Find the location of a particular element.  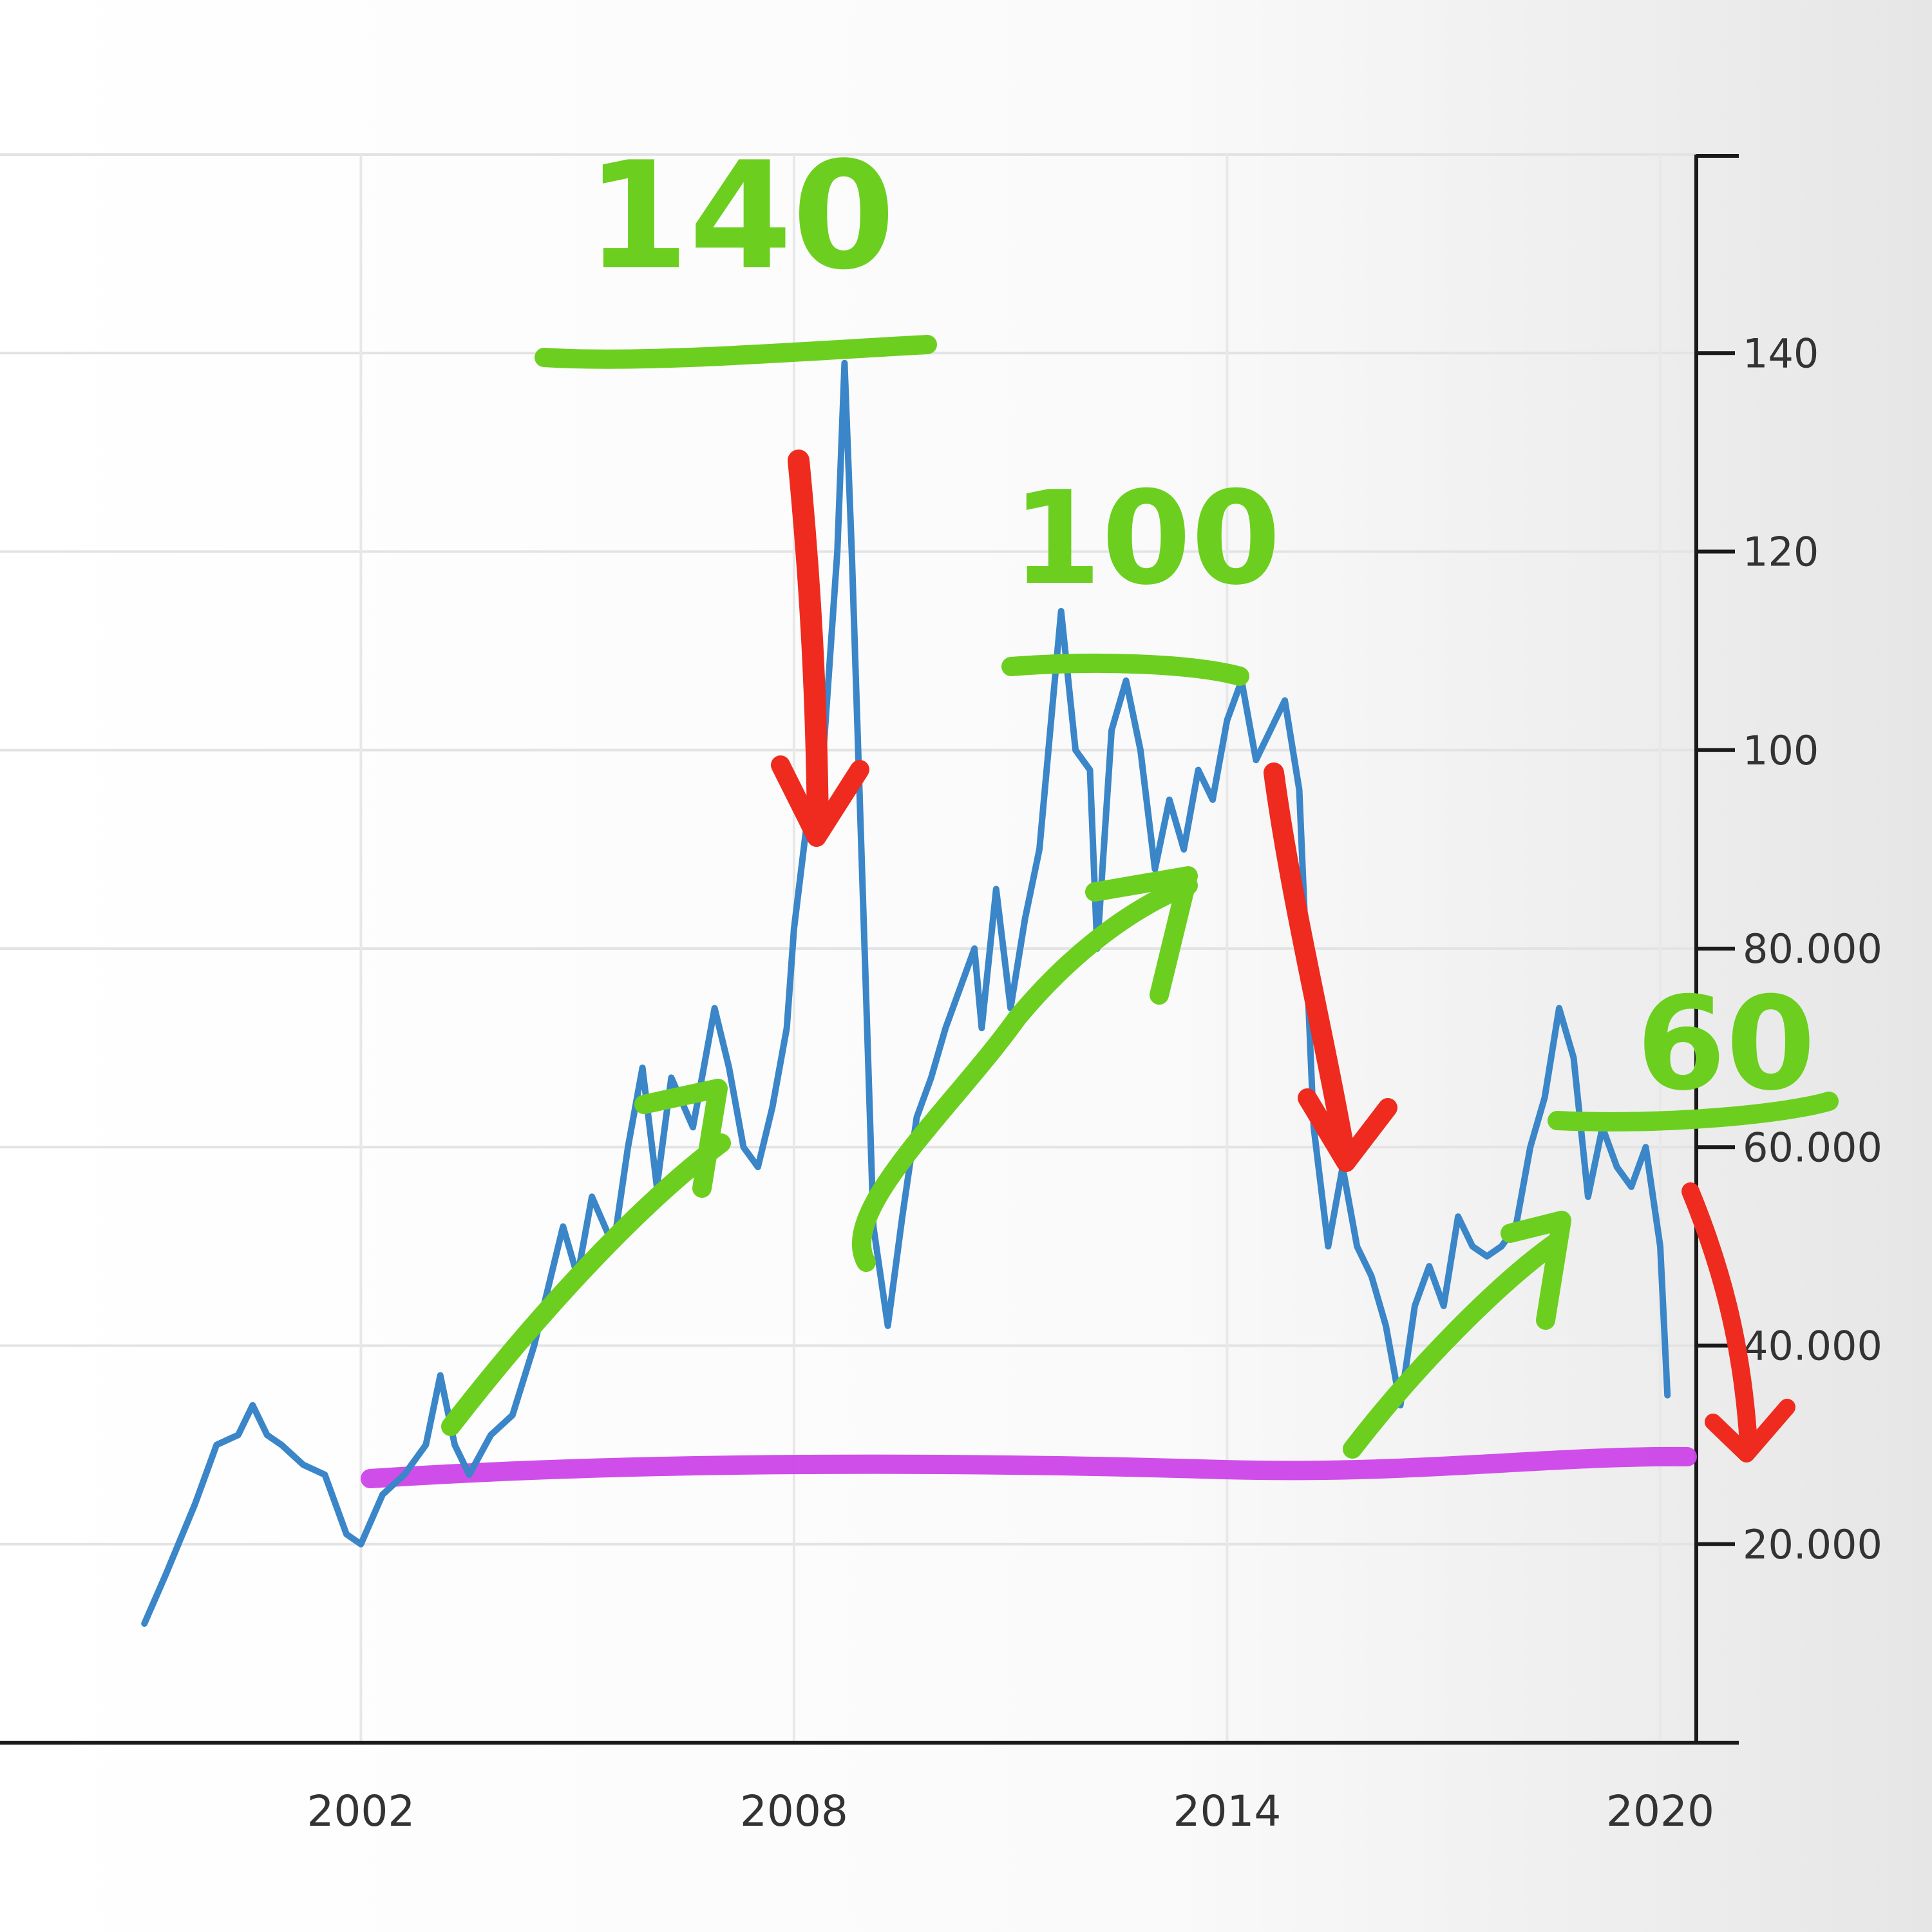

y-tick-label: 20.000 is located at coordinates (1812, 1545).